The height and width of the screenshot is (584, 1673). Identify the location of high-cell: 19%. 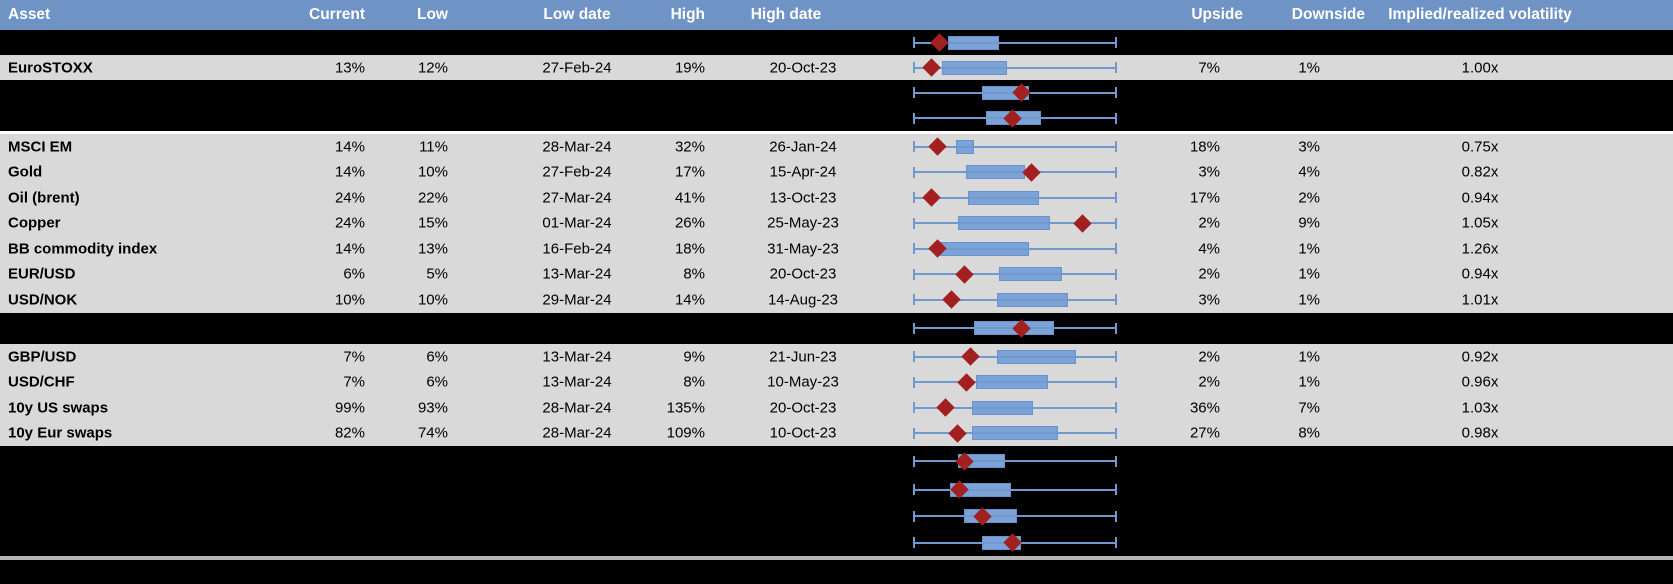
(689, 67).